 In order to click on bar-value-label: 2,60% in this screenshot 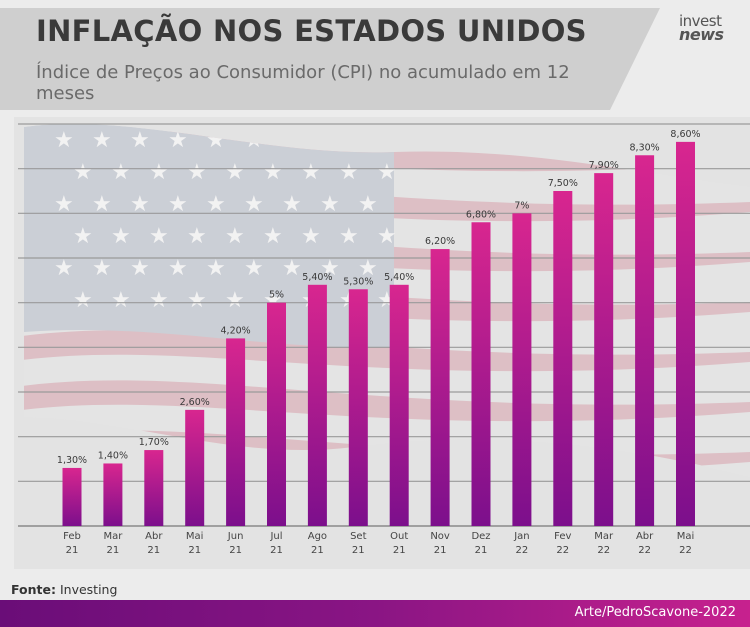, I will do `click(195, 402)`.